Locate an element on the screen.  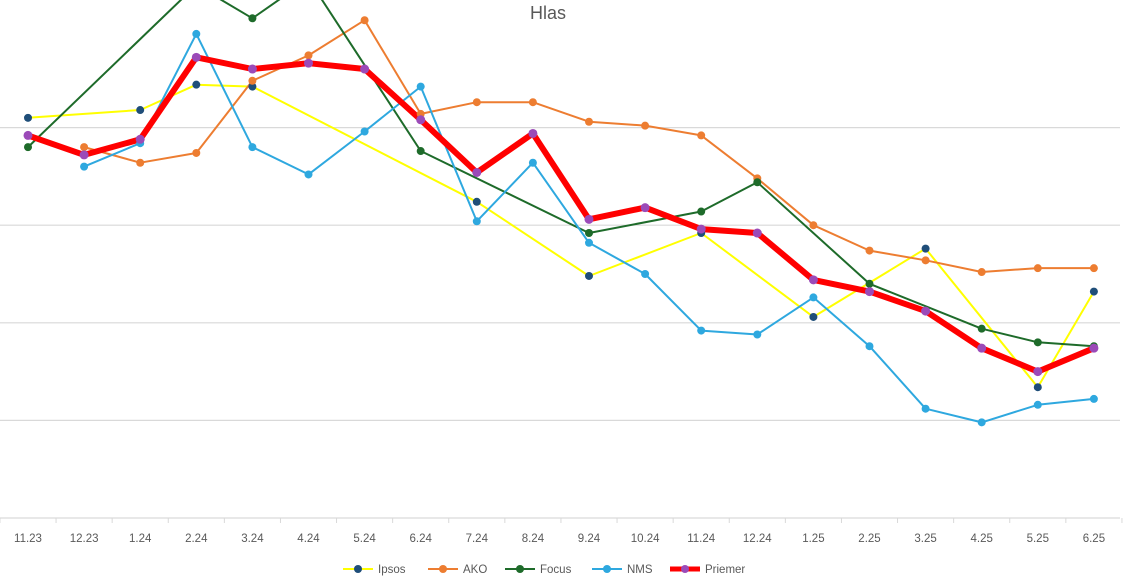
legend-label: Focus is located at coordinates (556, 570).